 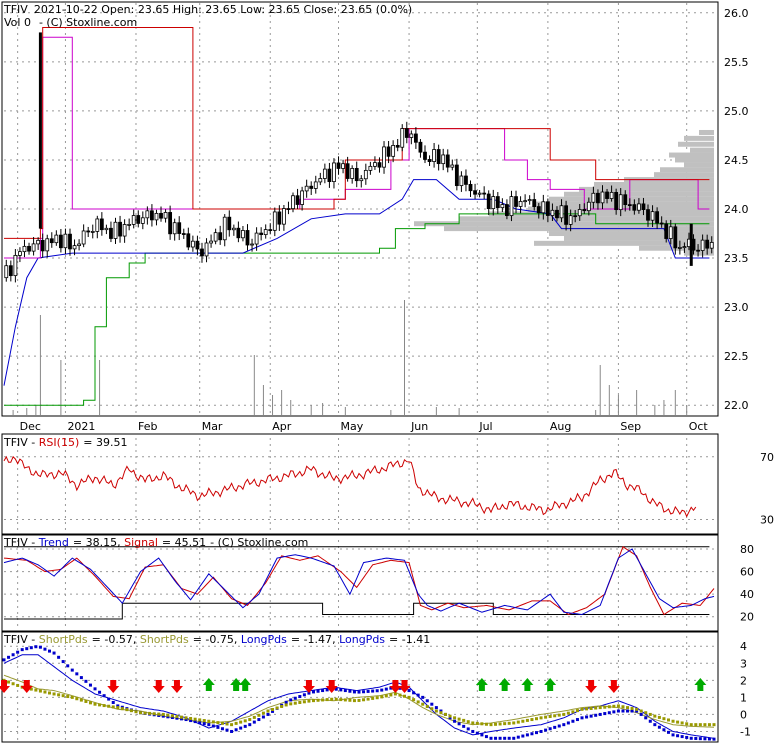 I want to click on price-tick-label: 22.0, so click(x=736, y=405).